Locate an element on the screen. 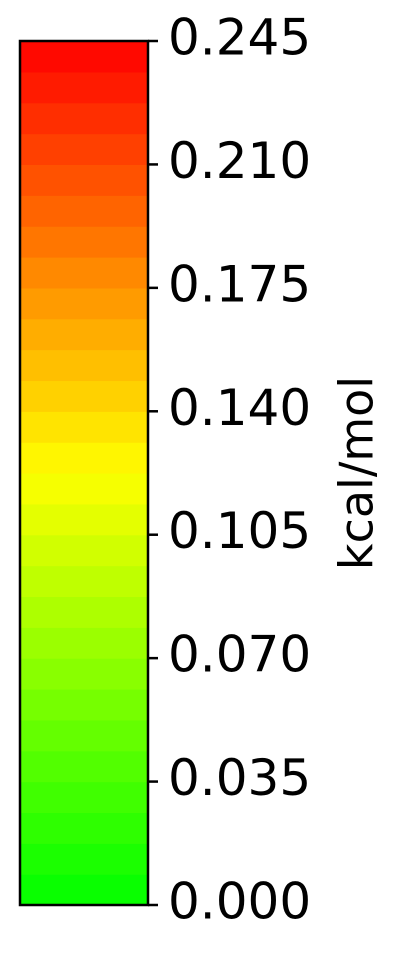  tick-label: 0.105 is located at coordinates (239, 531).